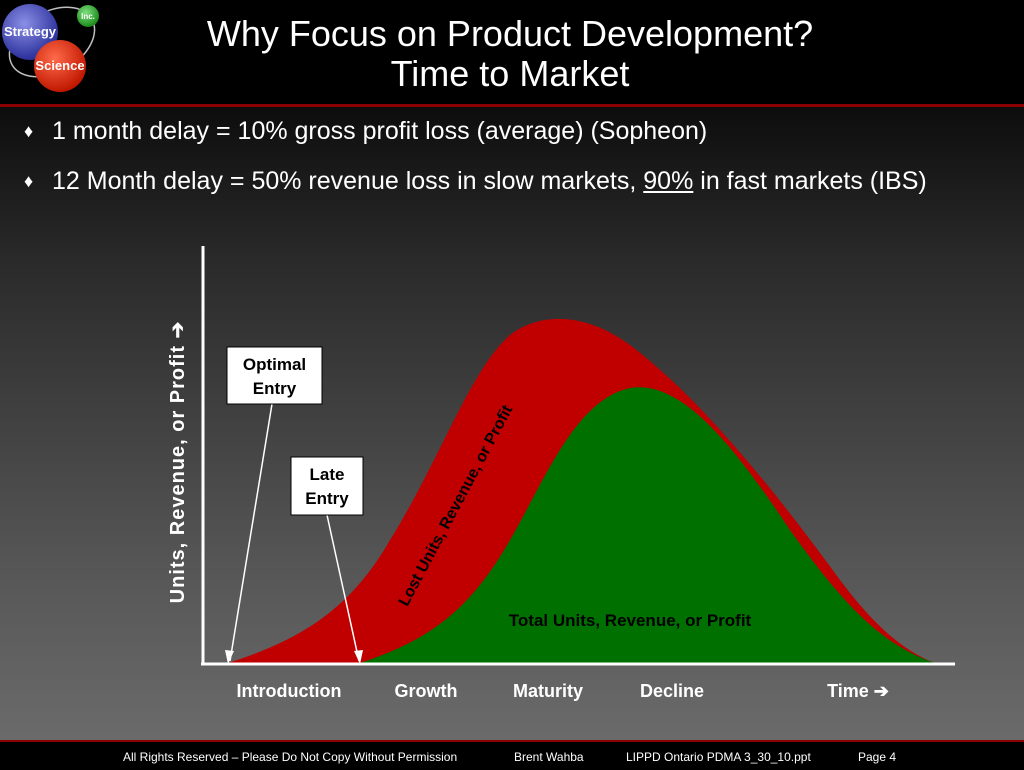 The image size is (1024, 770). I want to click on optimal-entry-pointer, so click(251, 532).